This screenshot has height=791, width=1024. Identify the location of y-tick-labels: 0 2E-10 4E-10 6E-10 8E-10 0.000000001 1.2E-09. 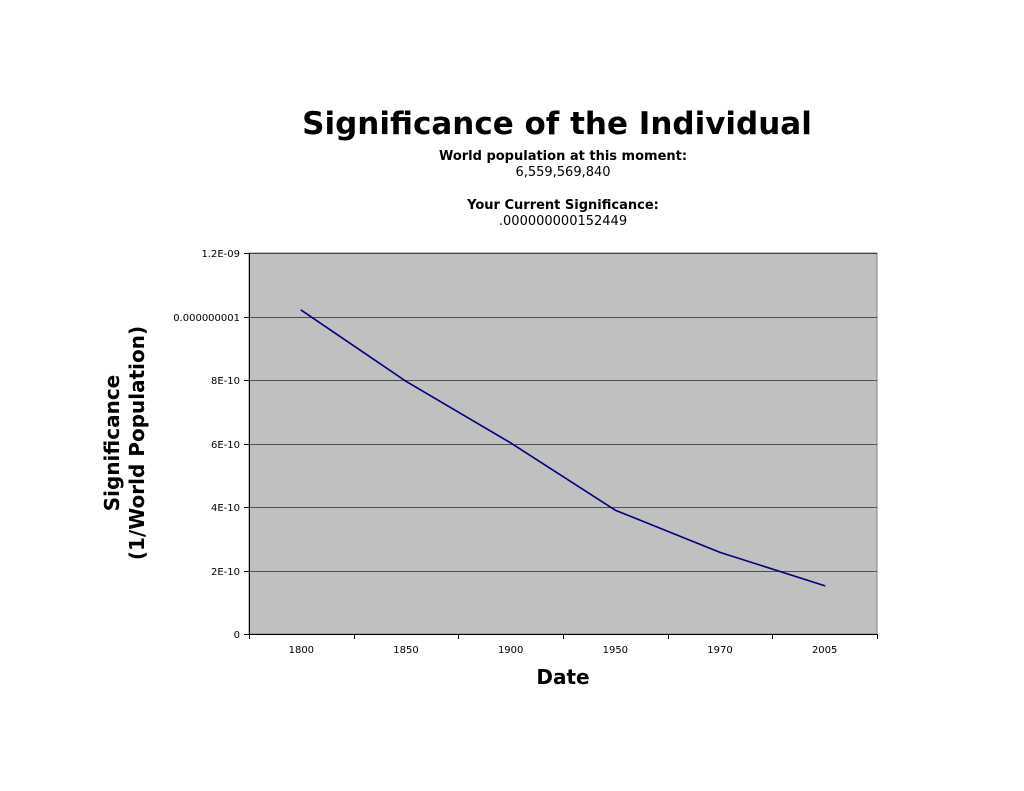
(206, 445).